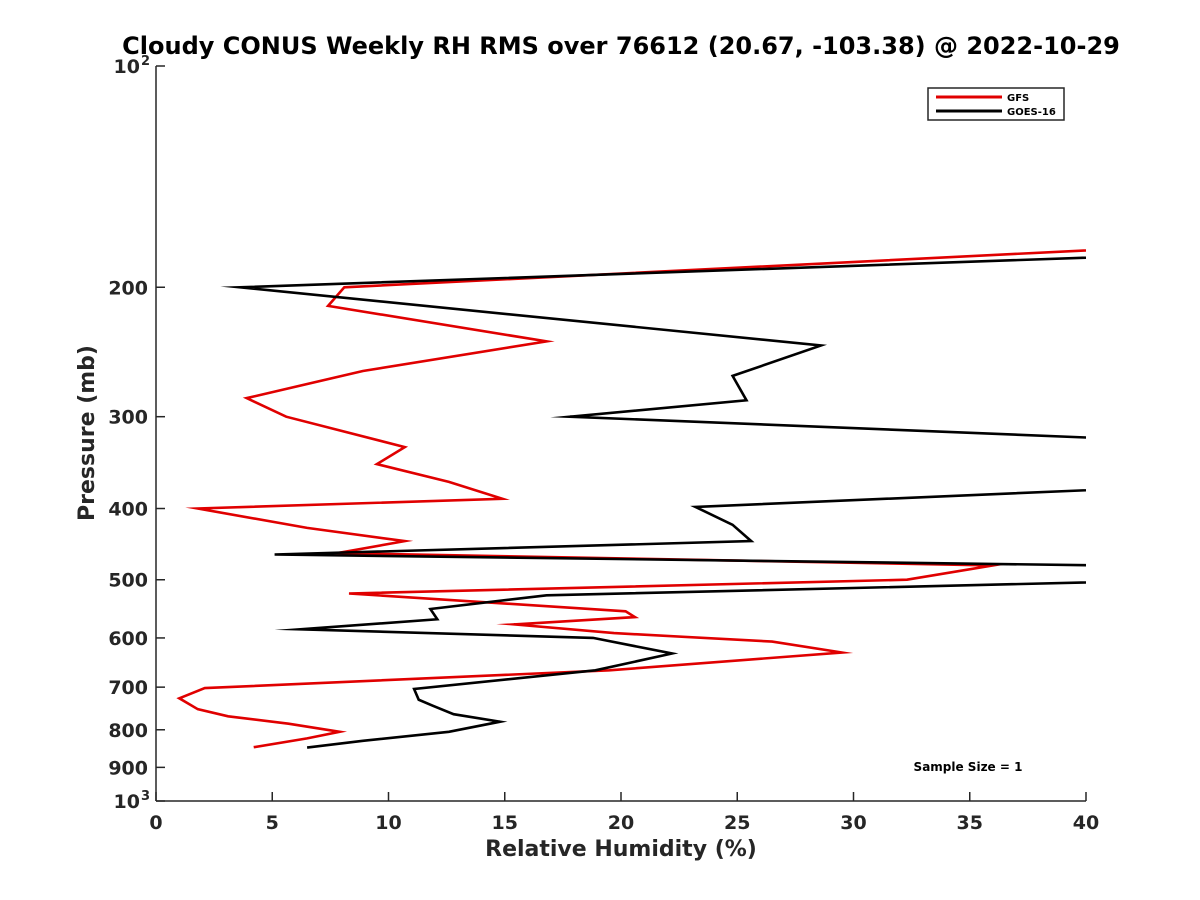  What do you see at coordinates (128, 581) in the screenshot?
I see `y-tick-label: 500` at bounding box center [128, 581].